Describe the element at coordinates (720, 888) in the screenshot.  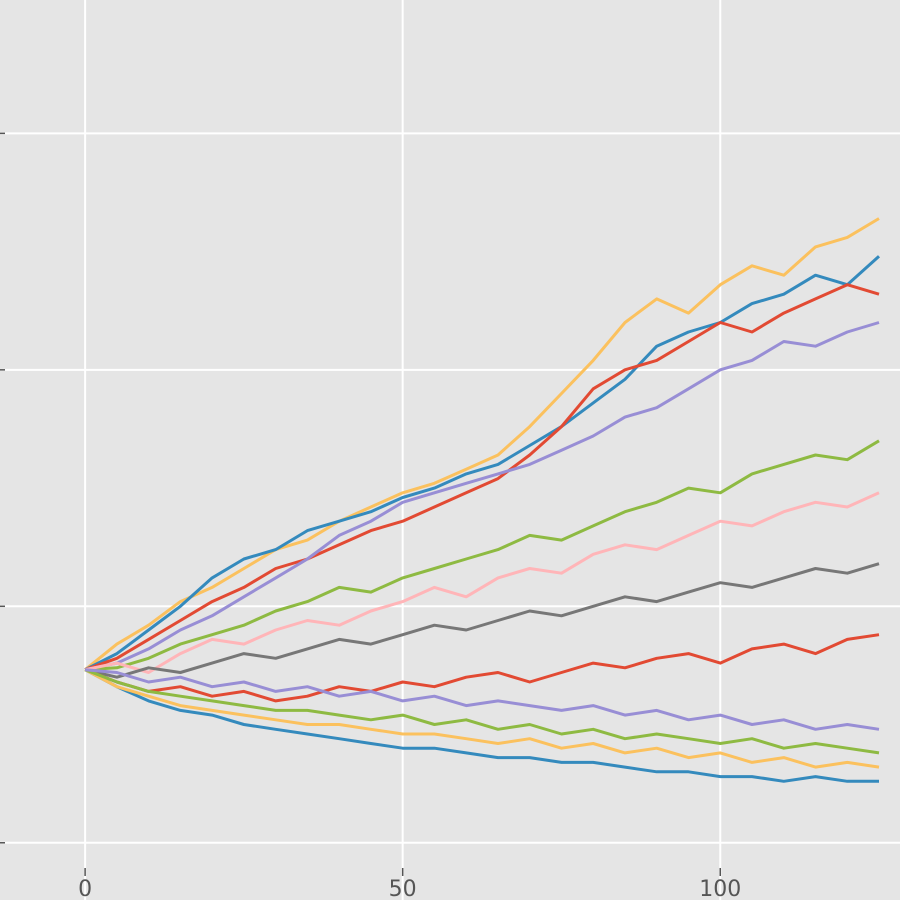
I see `x-tick-label: 100` at that location.